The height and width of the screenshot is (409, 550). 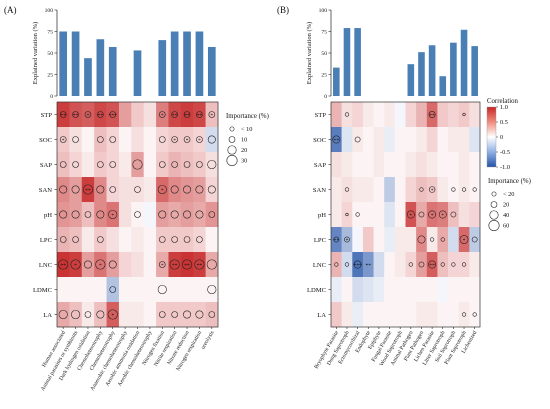 I want to click on heatmap-row-label: SAP, so click(x=320, y=165).